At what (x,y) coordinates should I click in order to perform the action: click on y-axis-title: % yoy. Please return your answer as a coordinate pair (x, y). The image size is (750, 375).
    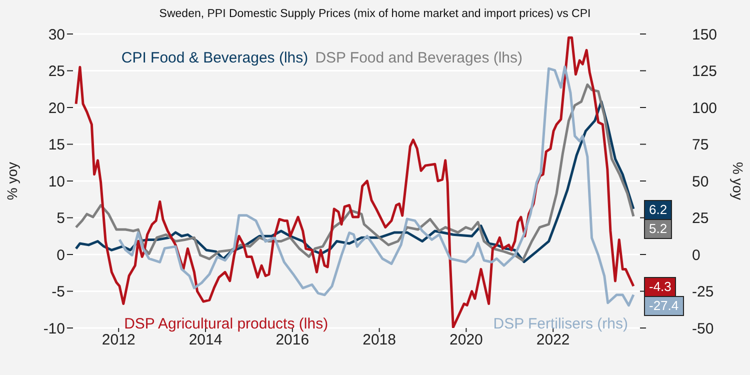
    Looking at the image, I should click on (12, 181).